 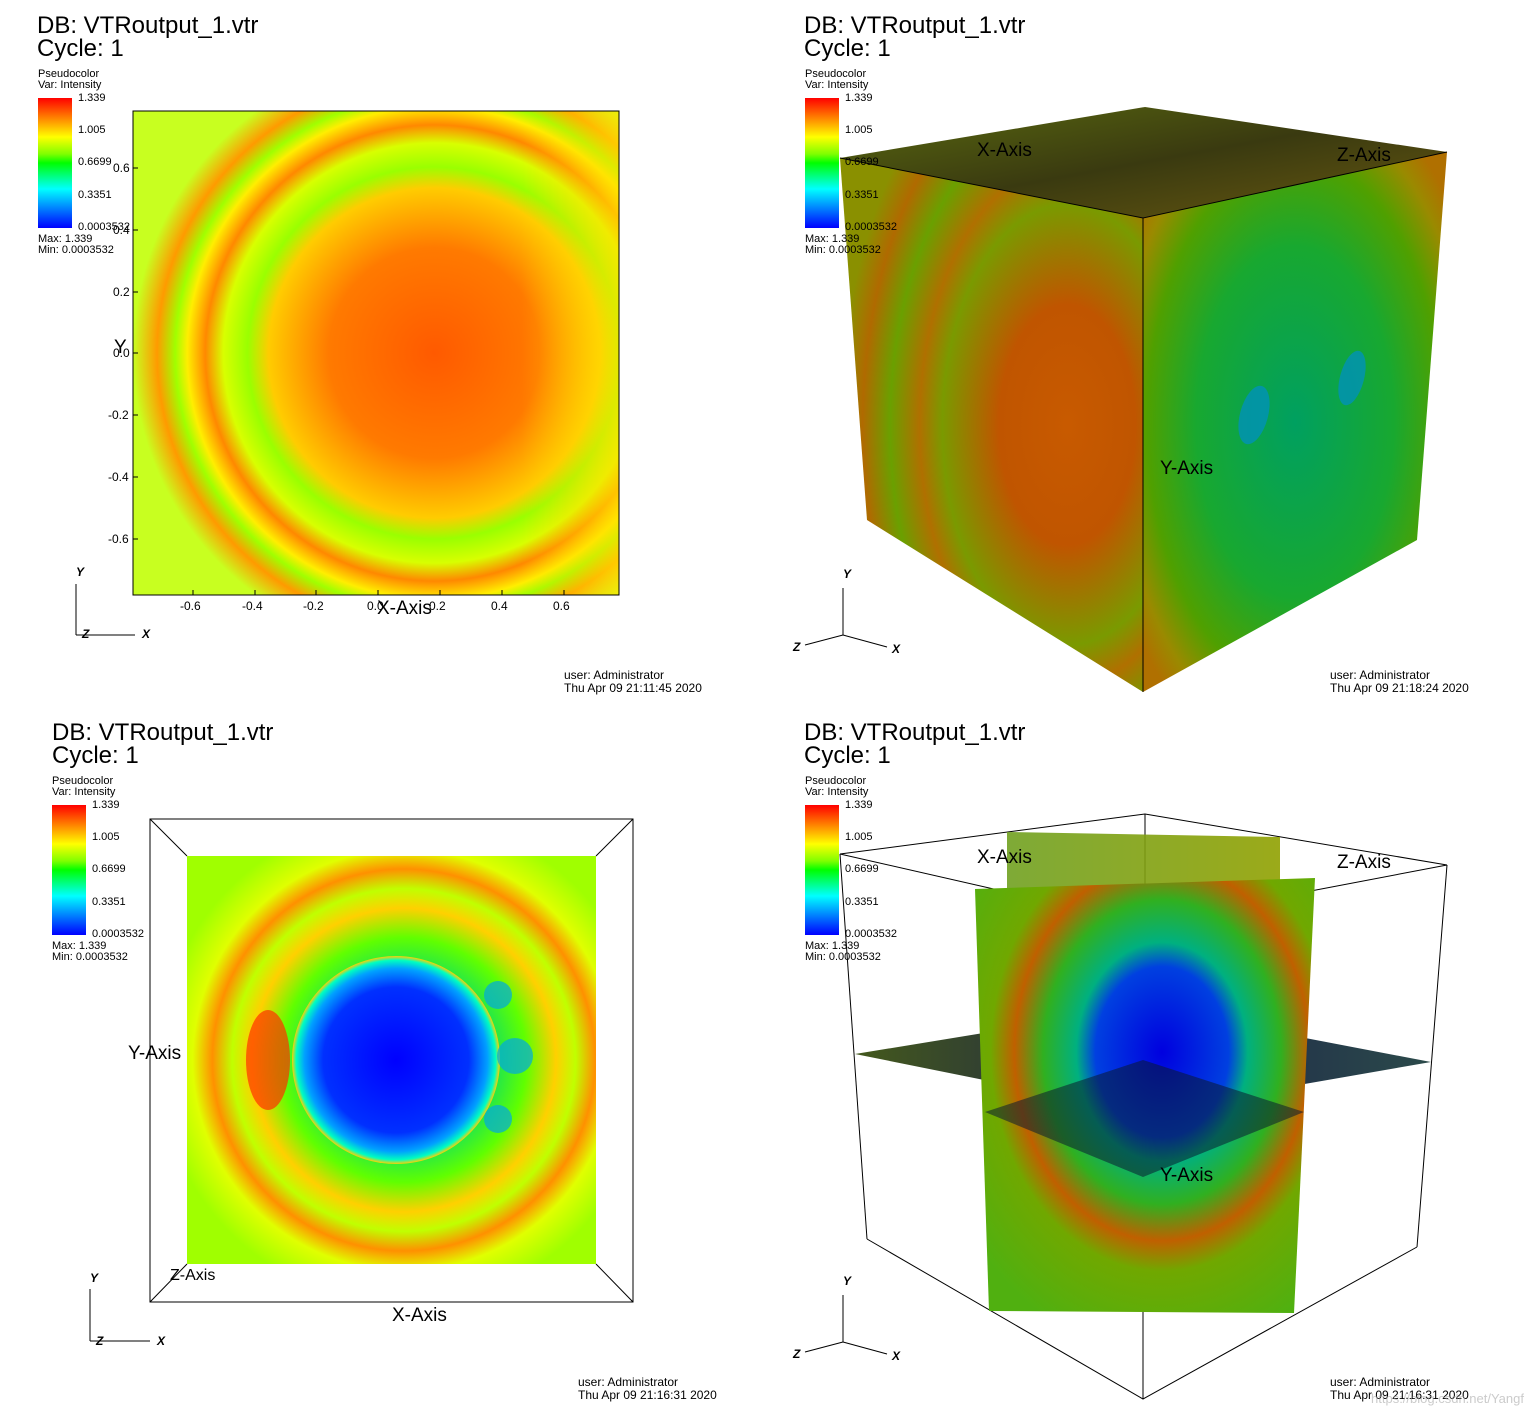 I want to click on timestamp: Thu Apr 09 21:16:31 2020, so click(x=1399, y=1395).